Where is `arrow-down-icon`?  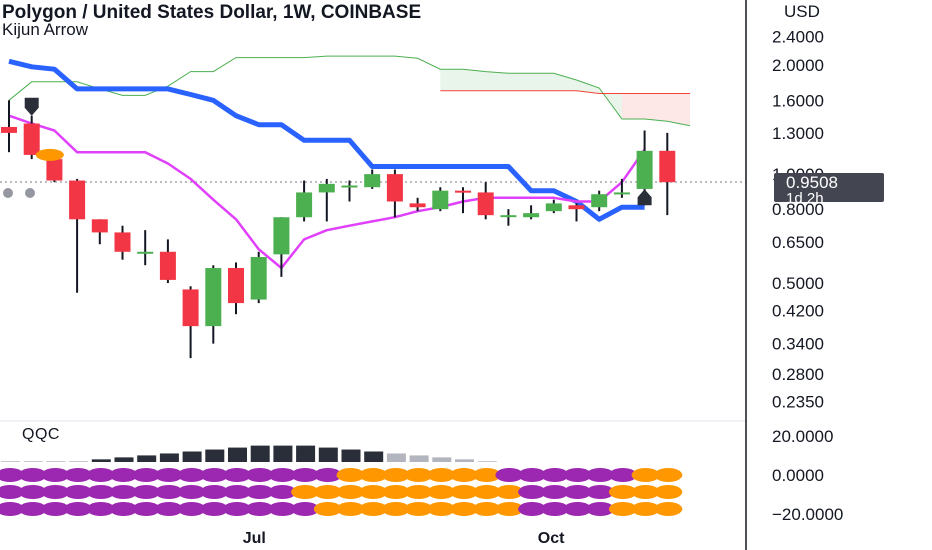 arrow-down-icon is located at coordinates (31, 106).